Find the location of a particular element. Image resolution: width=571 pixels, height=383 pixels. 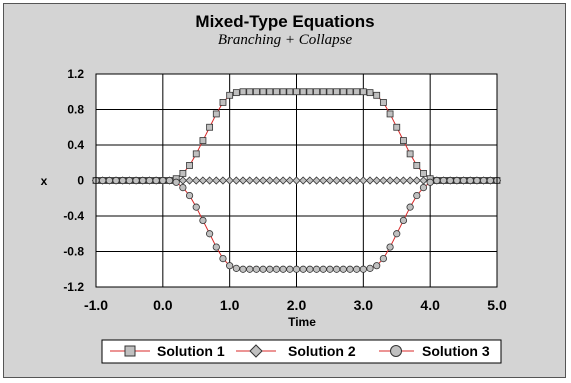

legend-label-solution-3: Solution 3 is located at coordinates (456, 351).